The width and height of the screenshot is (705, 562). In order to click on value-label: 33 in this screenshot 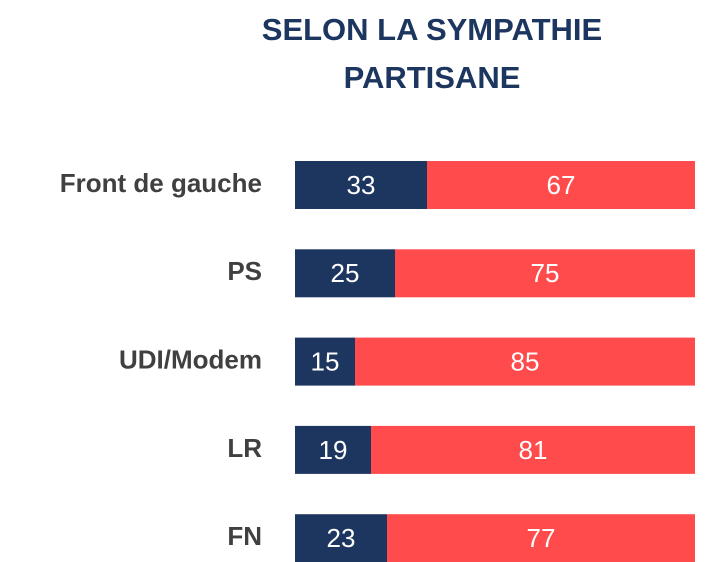, I will do `click(361, 185)`.